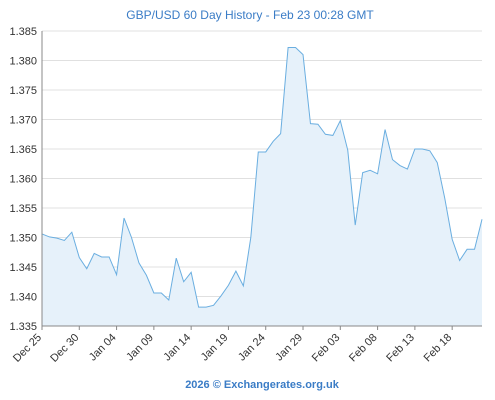 The image size is (495, 400). What do you see at coordinates (23, 327) in the screenshot?
I see `y-tick-label: 1.335` at bounding box center [23, 327].